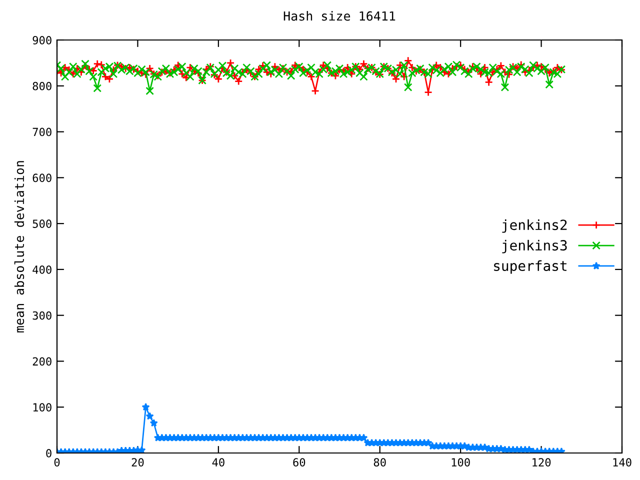  I want to click on x-tick-label: 0, so click(57, 462).